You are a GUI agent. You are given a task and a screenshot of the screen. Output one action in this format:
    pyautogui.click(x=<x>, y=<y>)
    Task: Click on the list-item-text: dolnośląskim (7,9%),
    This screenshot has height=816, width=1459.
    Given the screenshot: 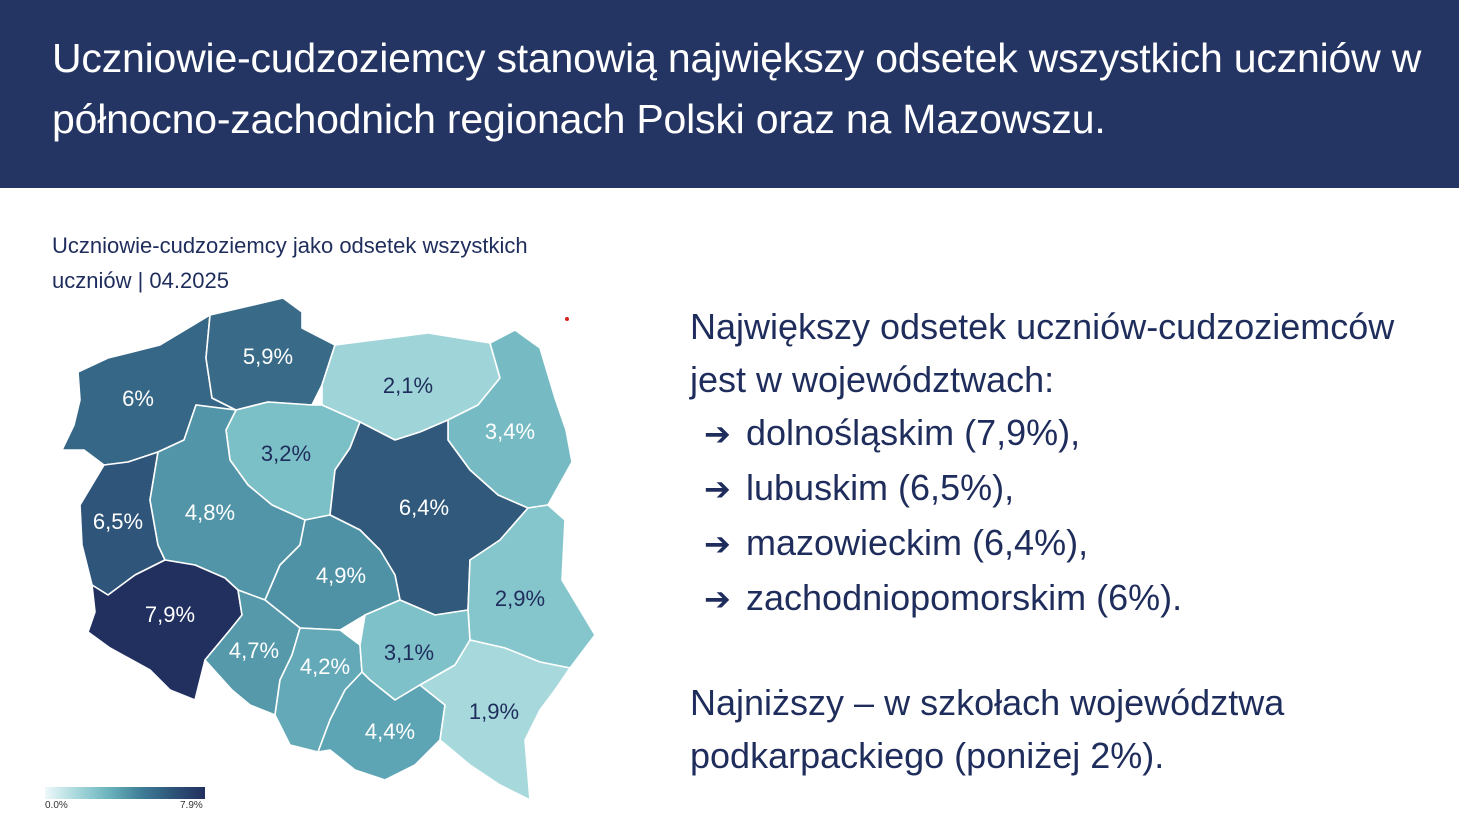 What is the action you would take?
    pyautogui.click(x=913, y=432)
    